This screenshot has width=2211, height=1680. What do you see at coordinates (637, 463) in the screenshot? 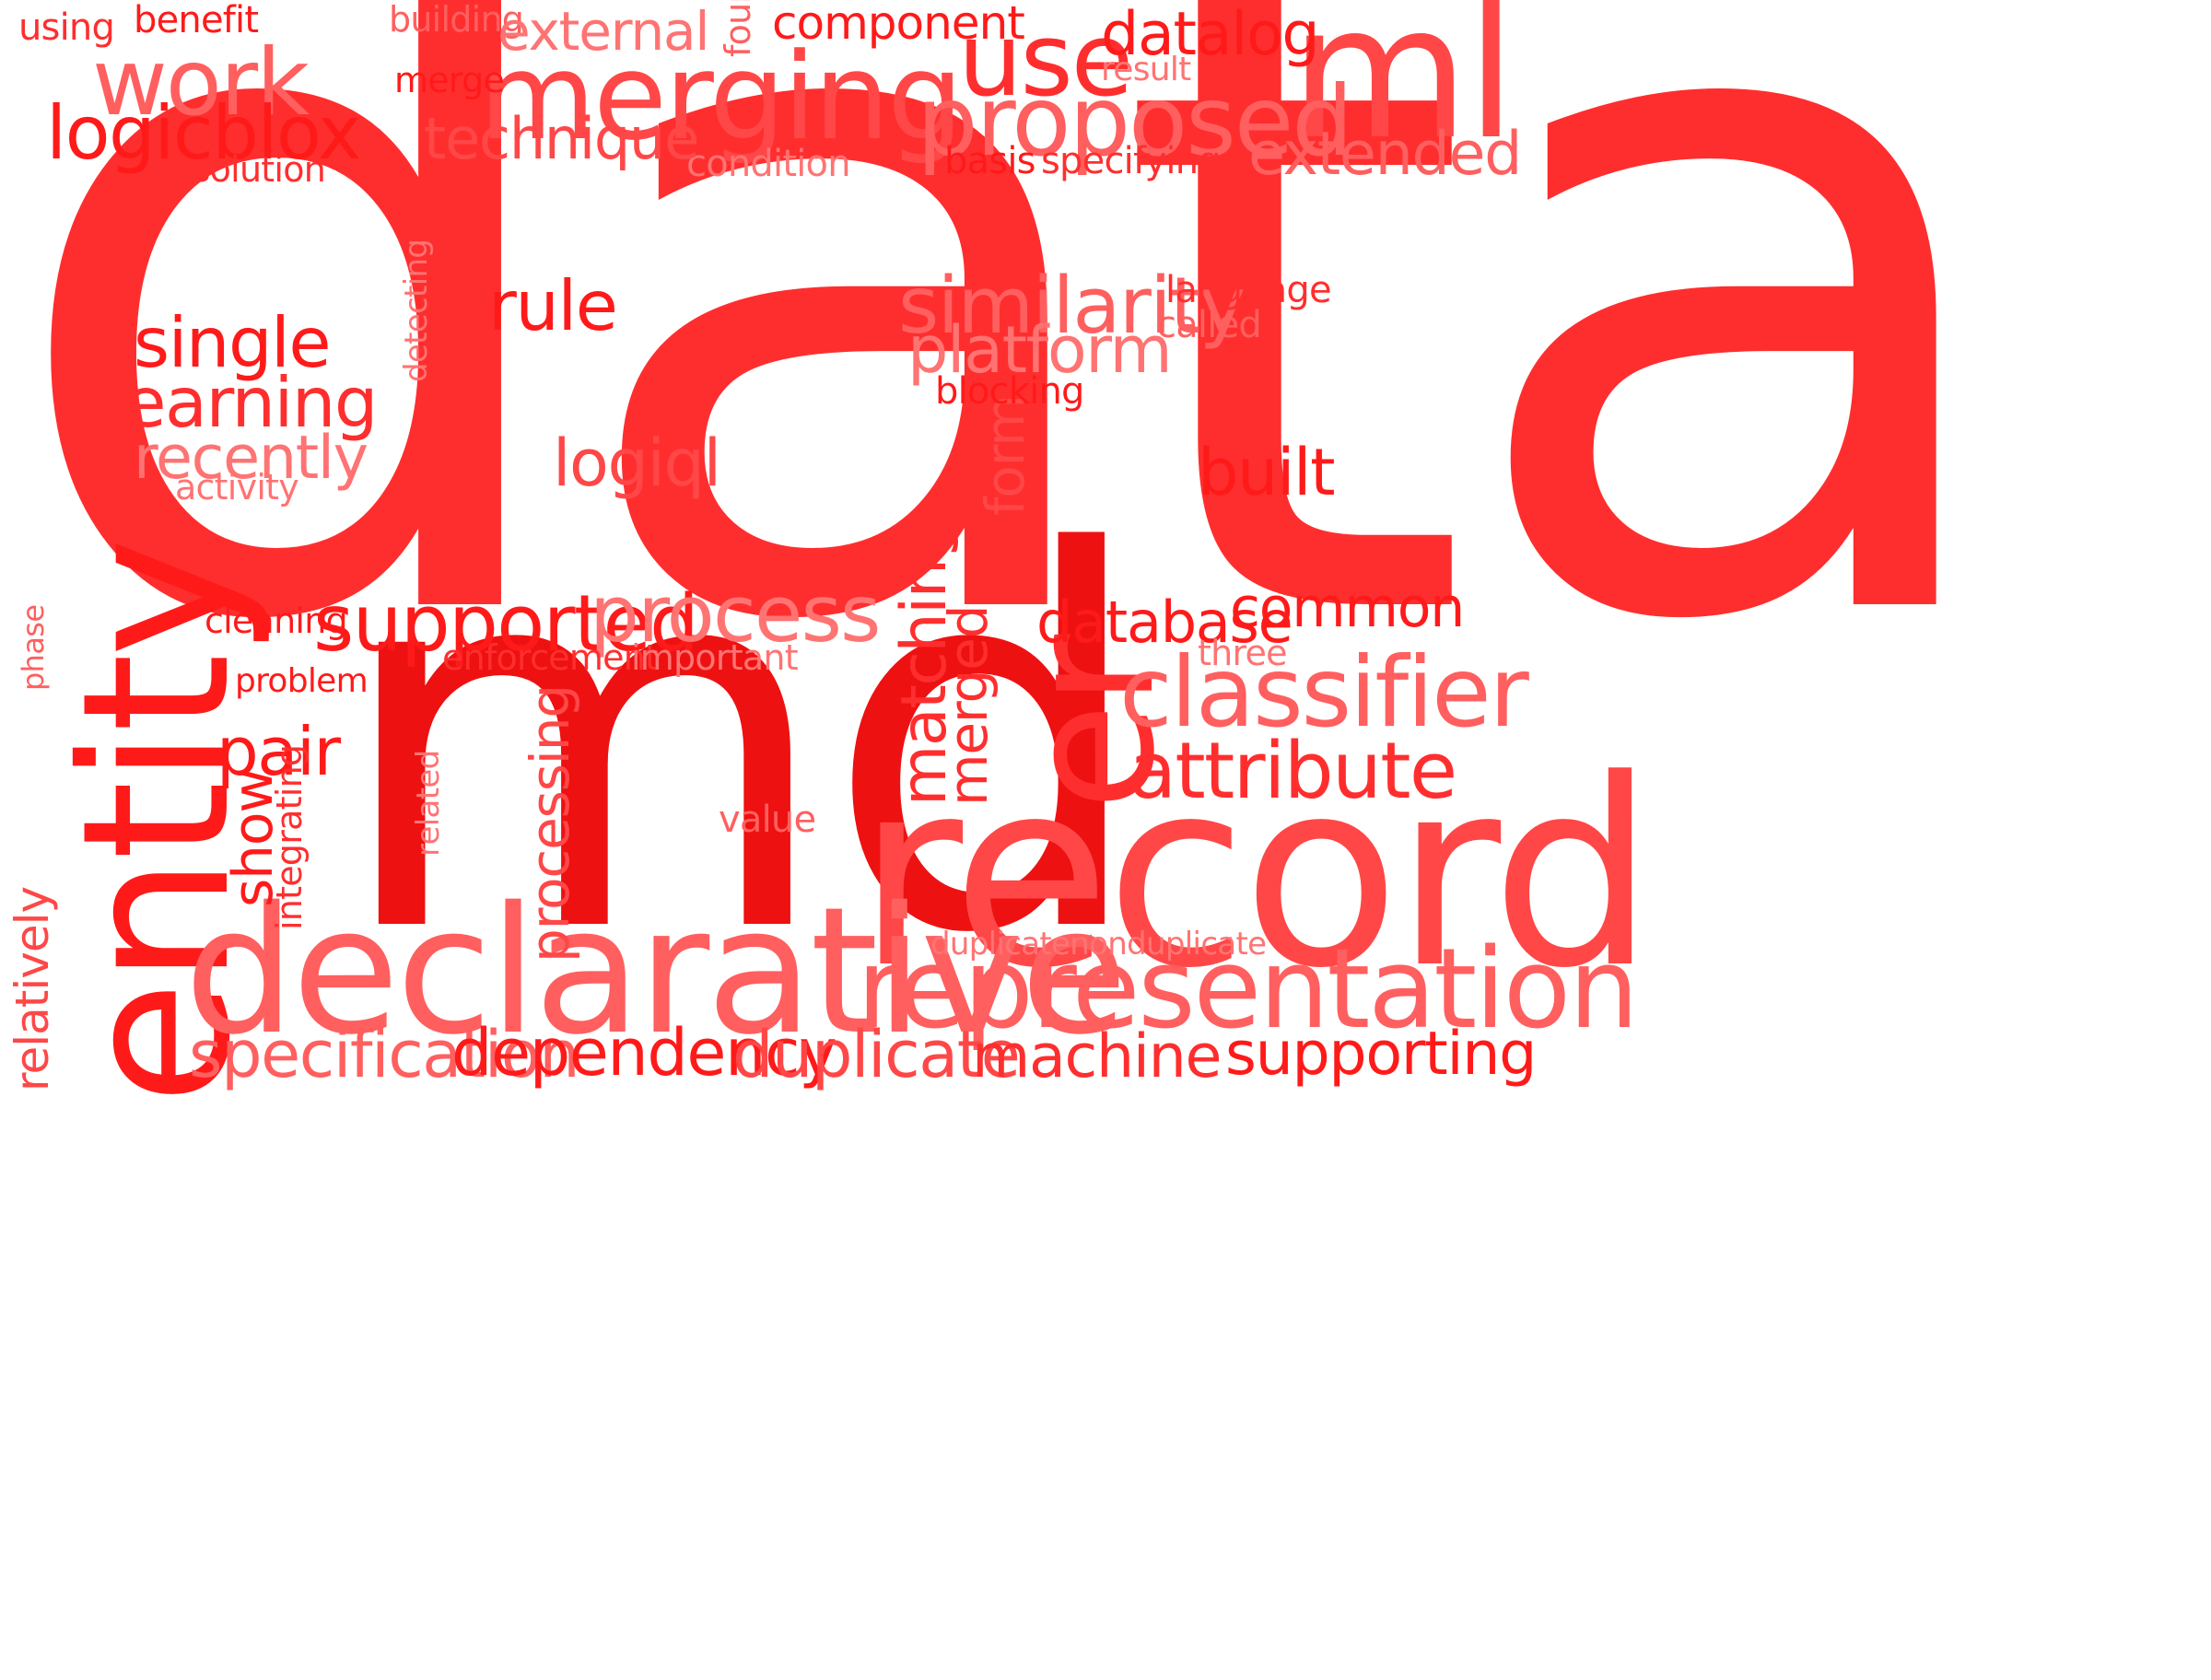
I see `word-logiql: logiql` at bounding box center [637, 463].